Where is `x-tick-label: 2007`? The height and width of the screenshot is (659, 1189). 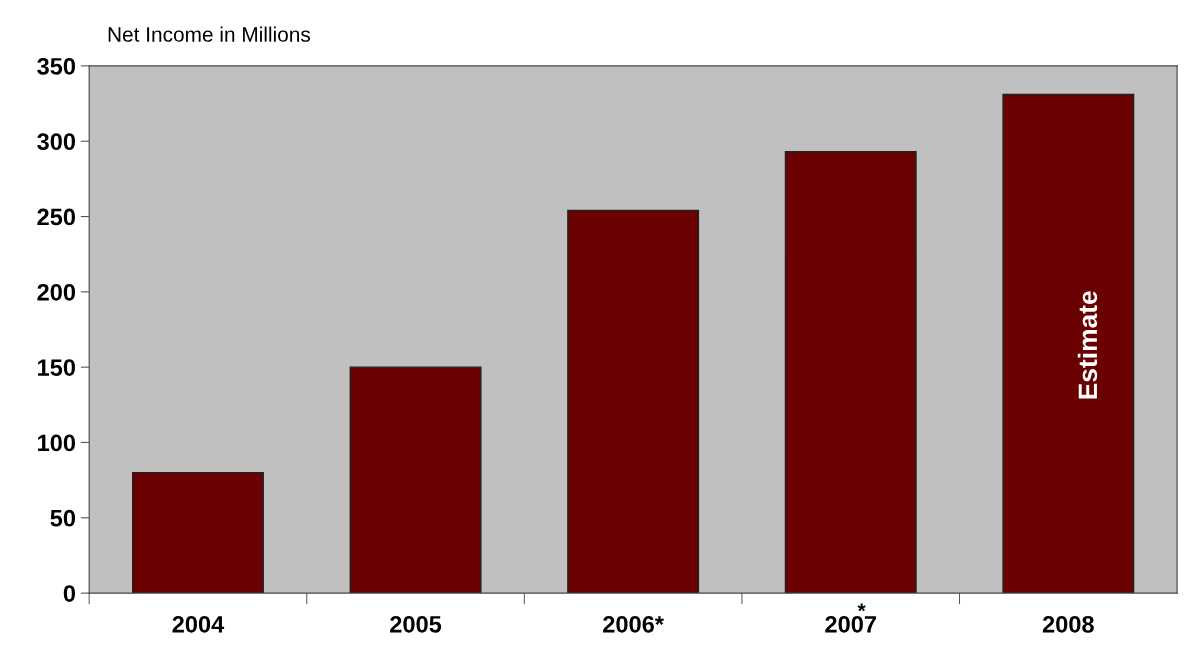
x-tick-label: 2007 is located at coordinates (850, 624).